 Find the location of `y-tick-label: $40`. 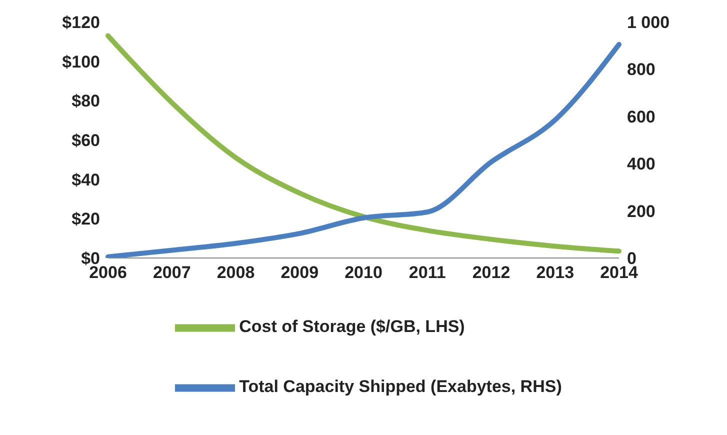

y-tick-label: $40 is located at coordinates (86, 180).